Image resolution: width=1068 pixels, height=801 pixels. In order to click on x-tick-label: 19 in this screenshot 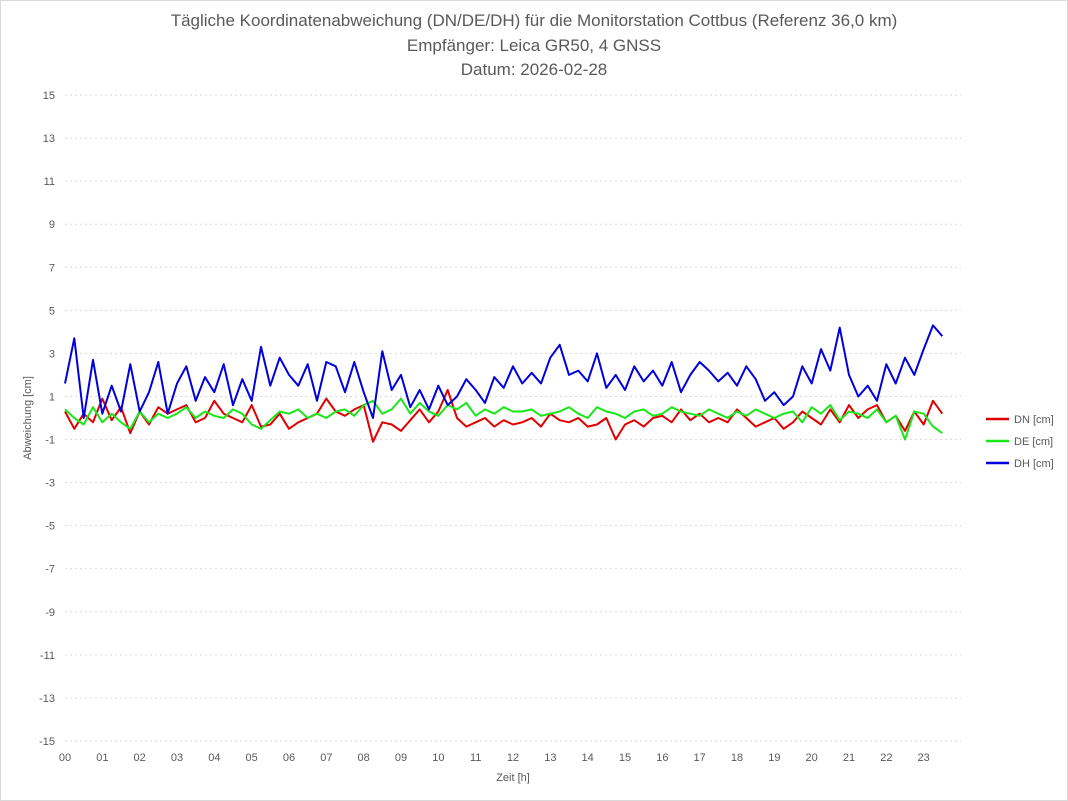, I will do `click(774, 758)`.